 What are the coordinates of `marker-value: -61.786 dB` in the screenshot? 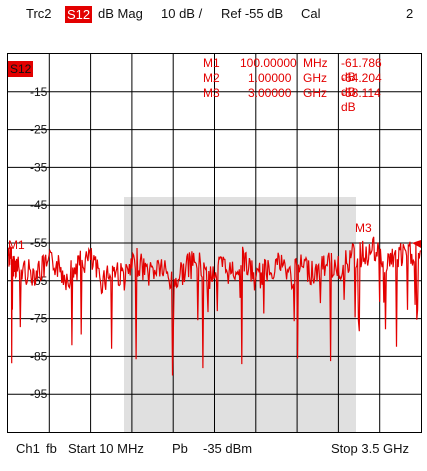 It's located at (361, 70).